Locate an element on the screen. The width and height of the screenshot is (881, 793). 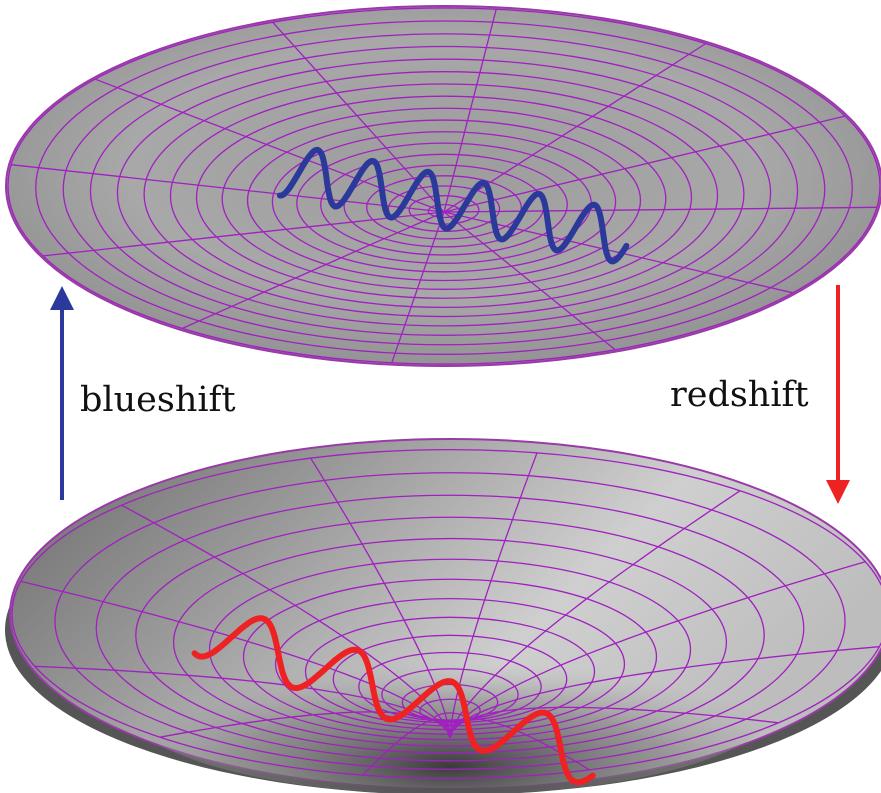
redshift-label: redshift is located at coordinates (739, 395).